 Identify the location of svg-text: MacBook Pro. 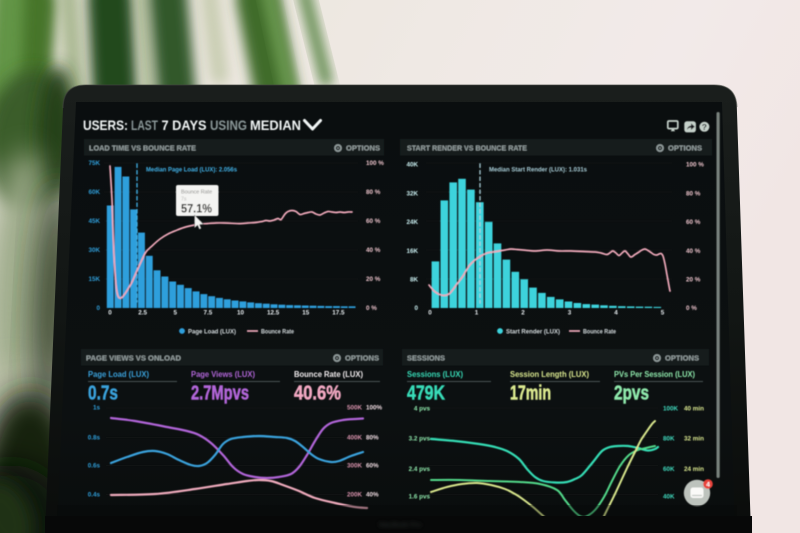
(400, 525).